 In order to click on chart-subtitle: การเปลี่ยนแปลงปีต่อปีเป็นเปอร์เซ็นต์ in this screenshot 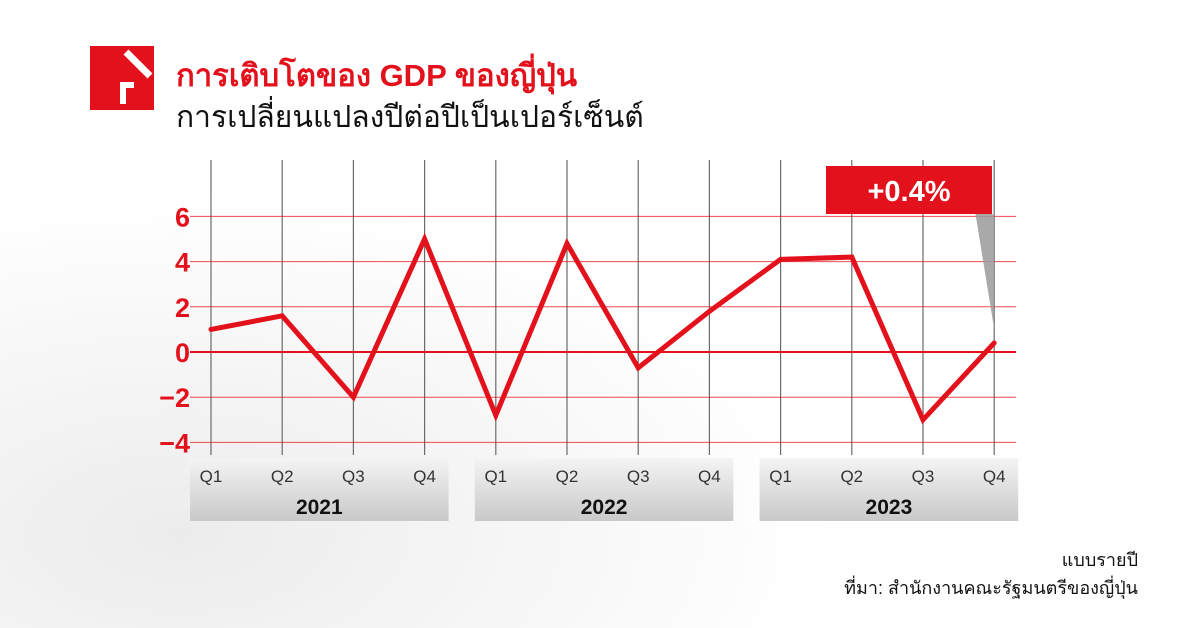, I will do `click(410, 117)`.